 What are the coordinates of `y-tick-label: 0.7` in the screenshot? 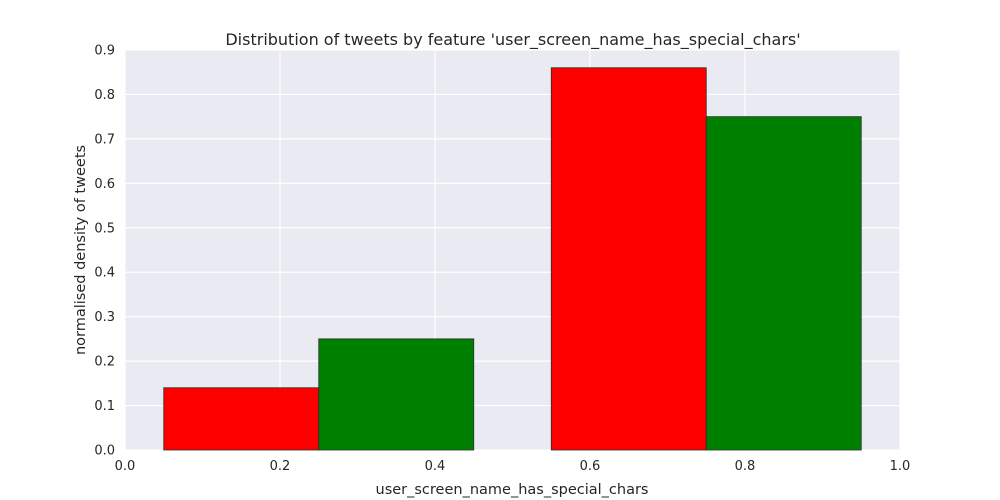 It's located at (104, 139).